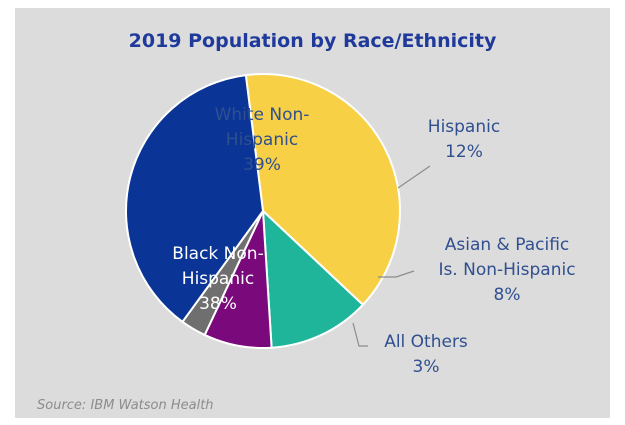  Describe the element at coordinates (464, 139) in the screenshot. I see `slice-label: Hispanic 12%` at that location.